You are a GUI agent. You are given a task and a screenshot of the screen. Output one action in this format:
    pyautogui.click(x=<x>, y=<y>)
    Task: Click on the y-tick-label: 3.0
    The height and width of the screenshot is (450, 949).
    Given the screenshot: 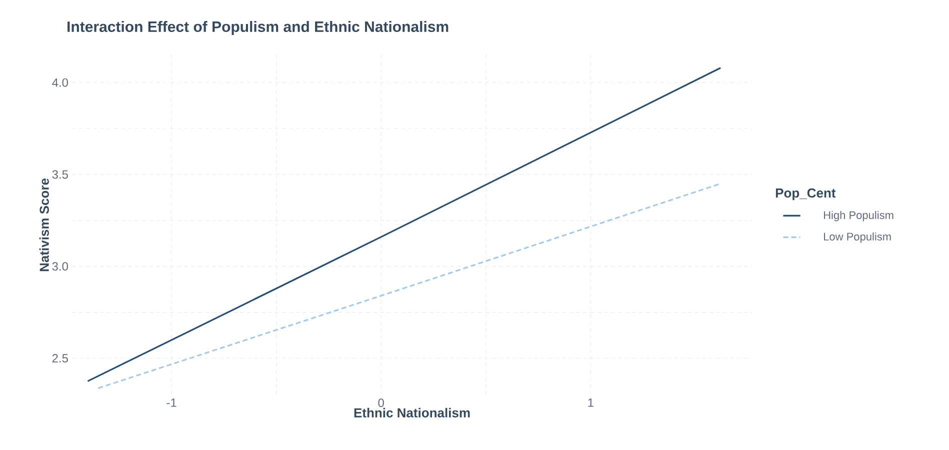 What is the action you would take?
    pyautogui.click(x=60, y=266)
    